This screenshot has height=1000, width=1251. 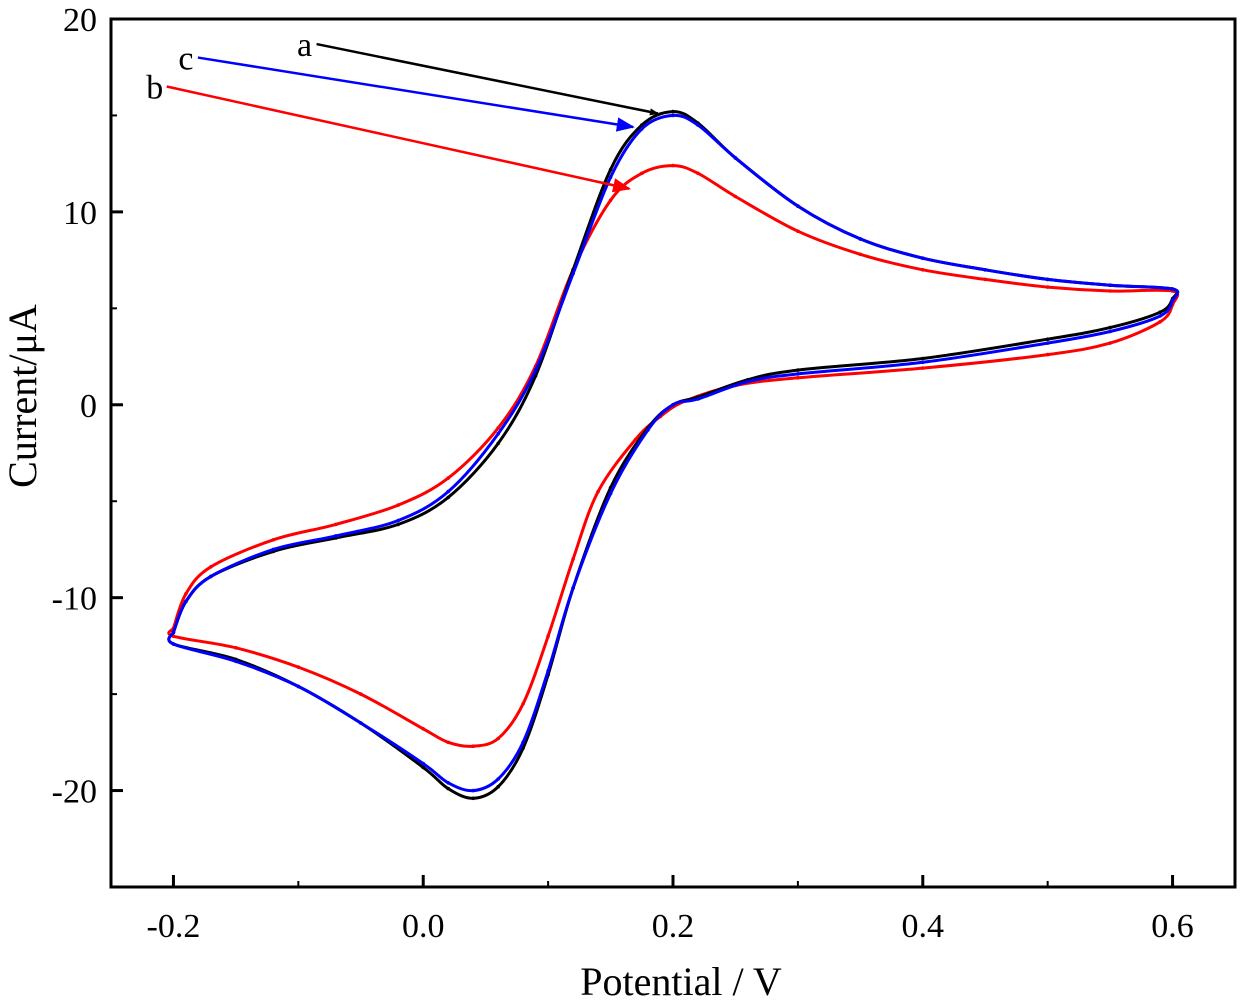 I want to click on arrow-c, so click(x=416, y=94).